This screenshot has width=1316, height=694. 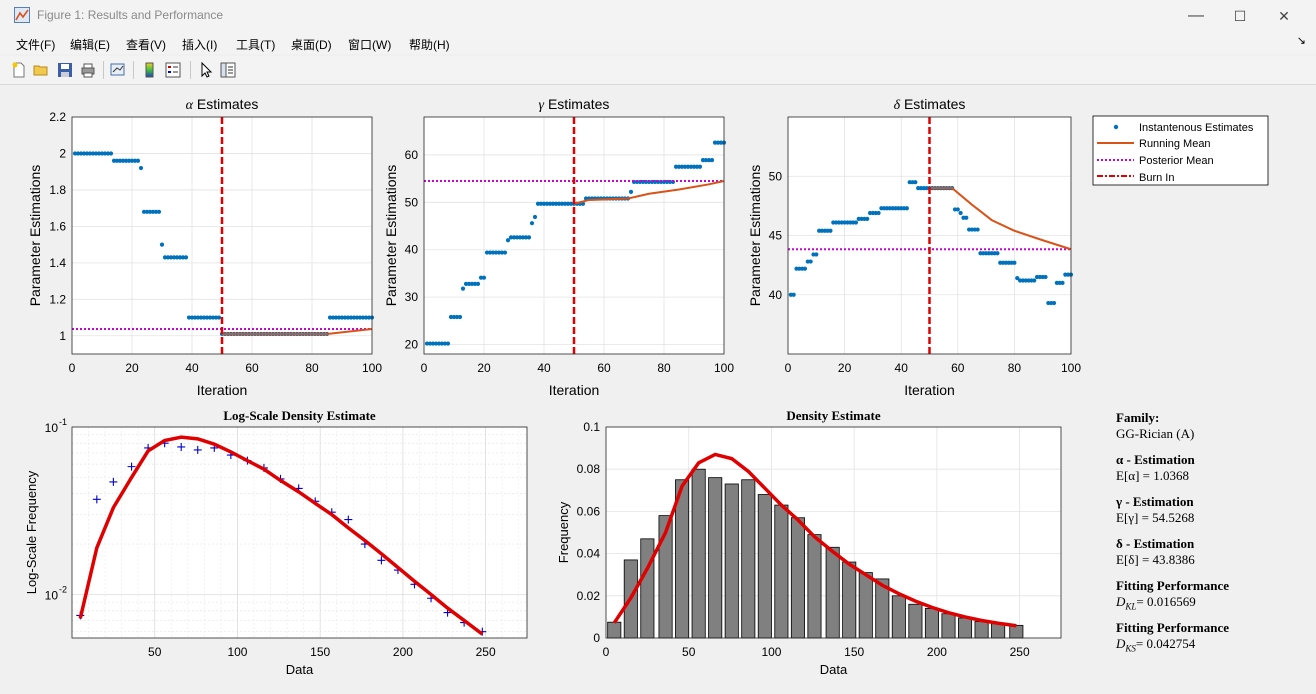 What do you see at coordinates (90, 45) in the screenshot?
I see `menu-edit: 编辑(E)` at bounding box center [90, 45].